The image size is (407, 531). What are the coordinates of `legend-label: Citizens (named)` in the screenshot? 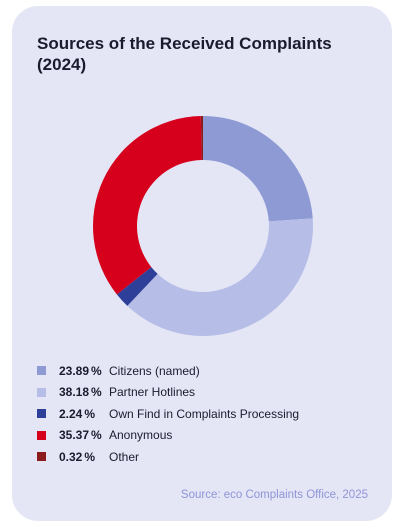 It's located at (154, 370).